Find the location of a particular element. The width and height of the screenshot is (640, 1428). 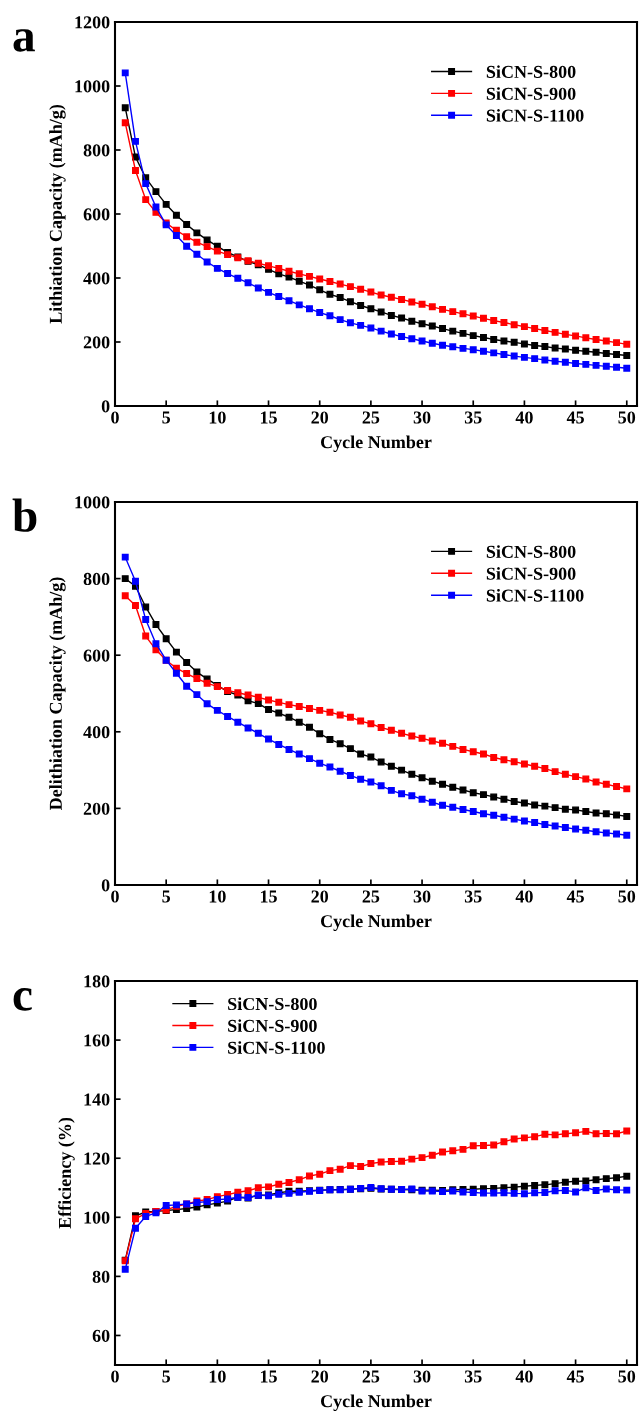

y-tick-label: 60 is located at coordinates (101, 1335).